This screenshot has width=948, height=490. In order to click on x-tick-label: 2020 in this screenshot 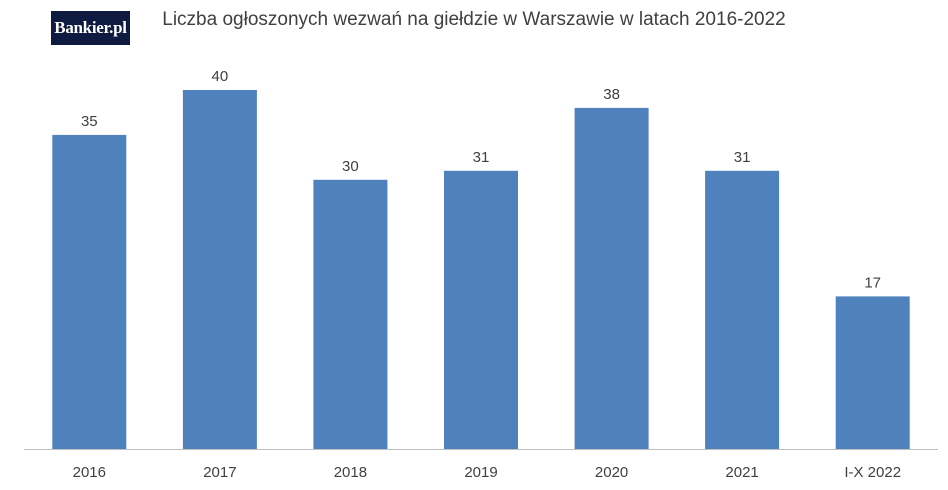, I will do `click(611, 472)`.